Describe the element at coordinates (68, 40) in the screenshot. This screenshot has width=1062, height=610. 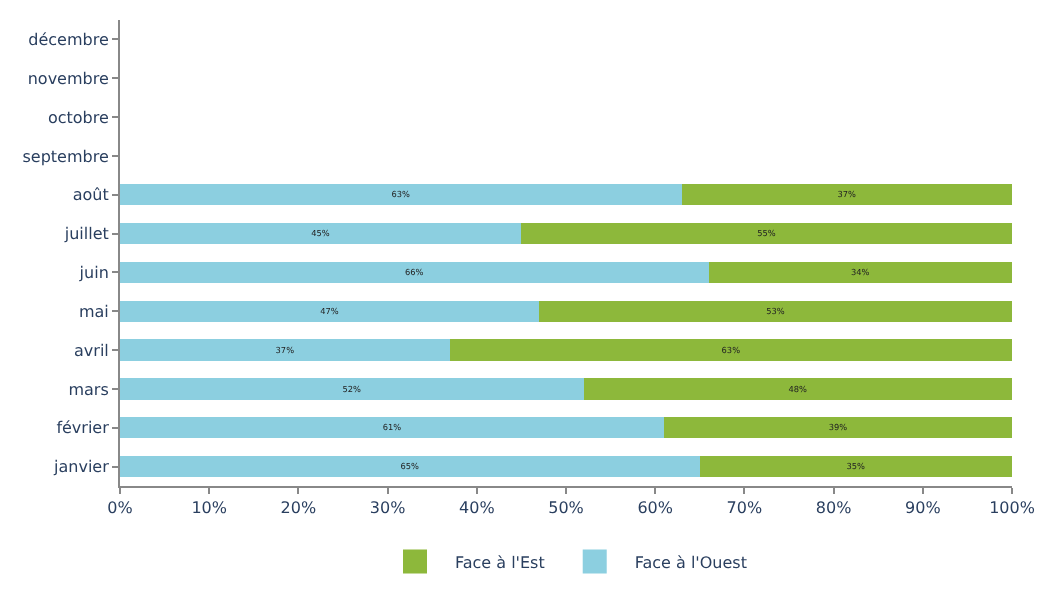
I see `y-tick-label: décembre` at that location.